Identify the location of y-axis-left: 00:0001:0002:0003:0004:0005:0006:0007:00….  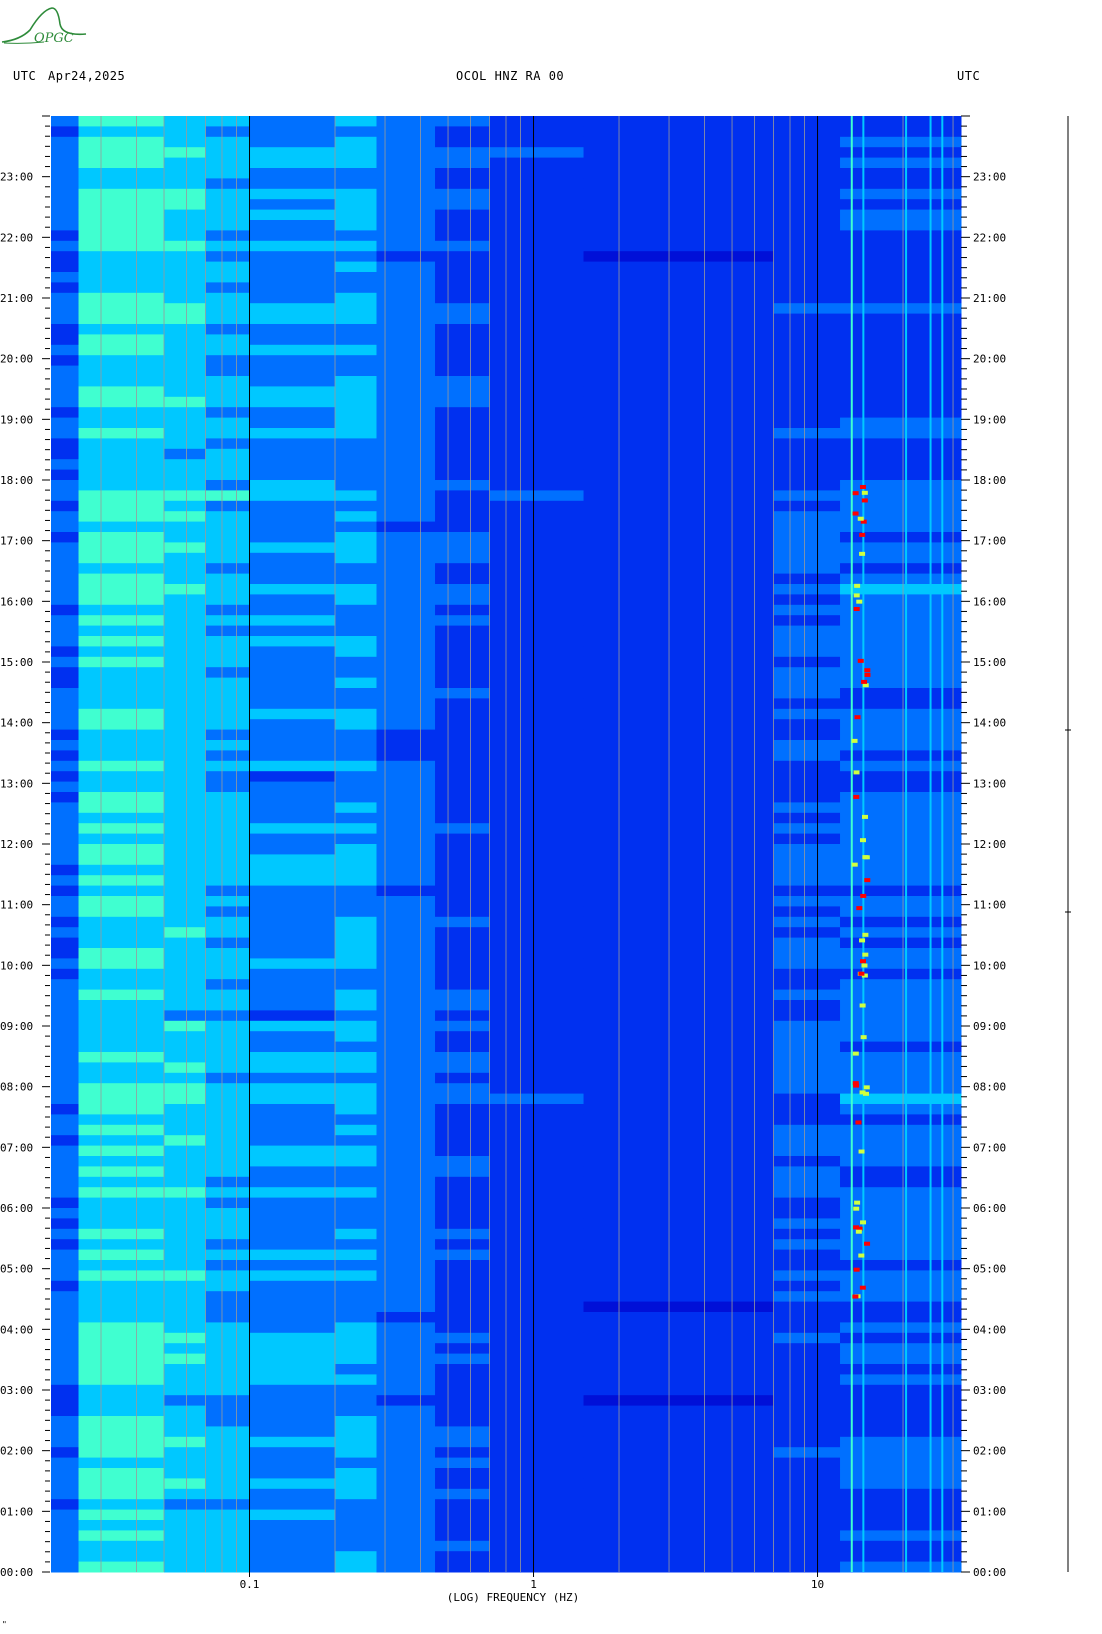
(25, 847).